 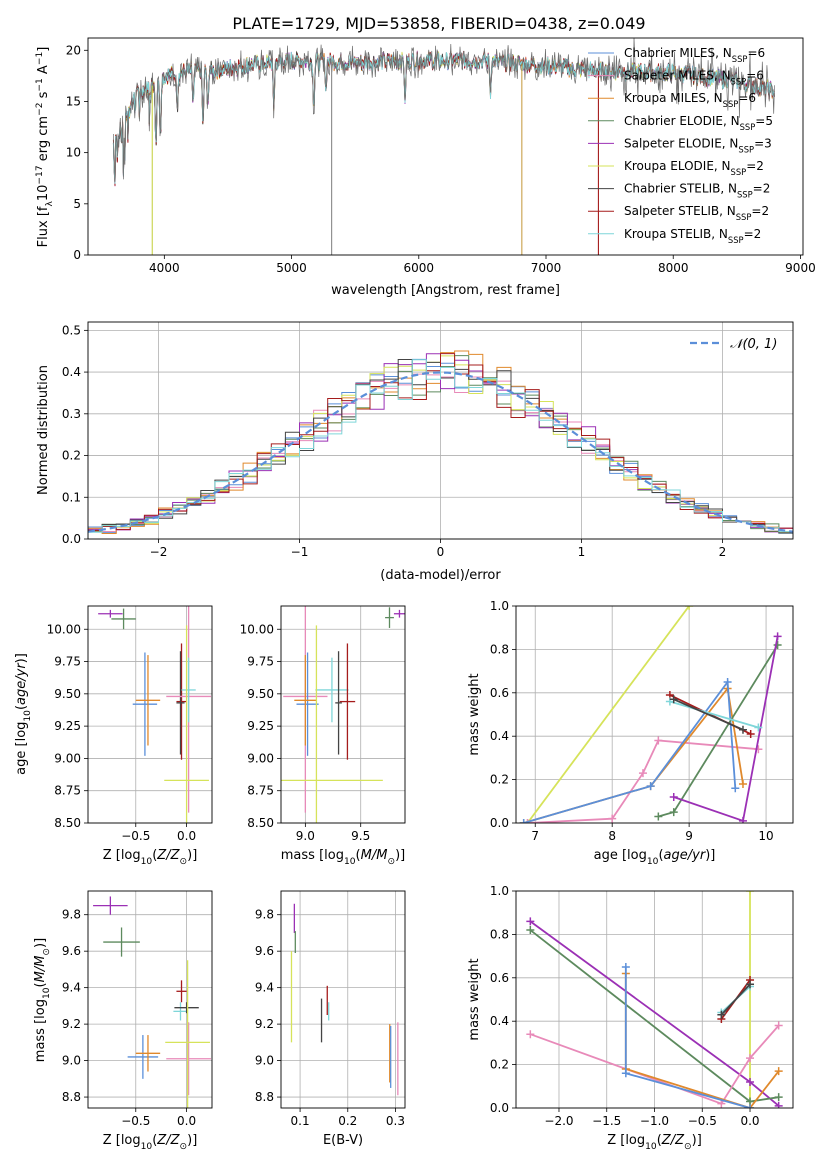 I want to click on x-tick-label: 6000, so click(x=419, y=268).